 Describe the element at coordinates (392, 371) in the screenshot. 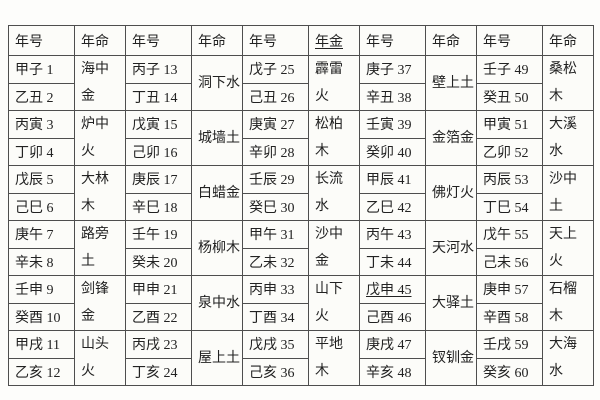

I see `year-cell: 辛亥 48` at that location.